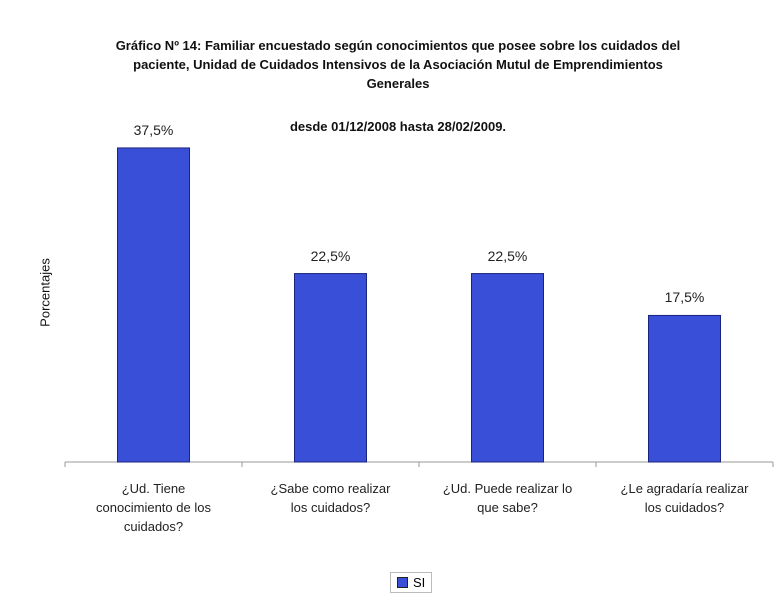 Image resolution: width=777 pixels, height=597 pixels. What do you see at coordinates (684, 498) in the screenshot?
I see `x-tick-label: ¿Le agradaría realizar los cuidados?` at bounding box center [684, 498].